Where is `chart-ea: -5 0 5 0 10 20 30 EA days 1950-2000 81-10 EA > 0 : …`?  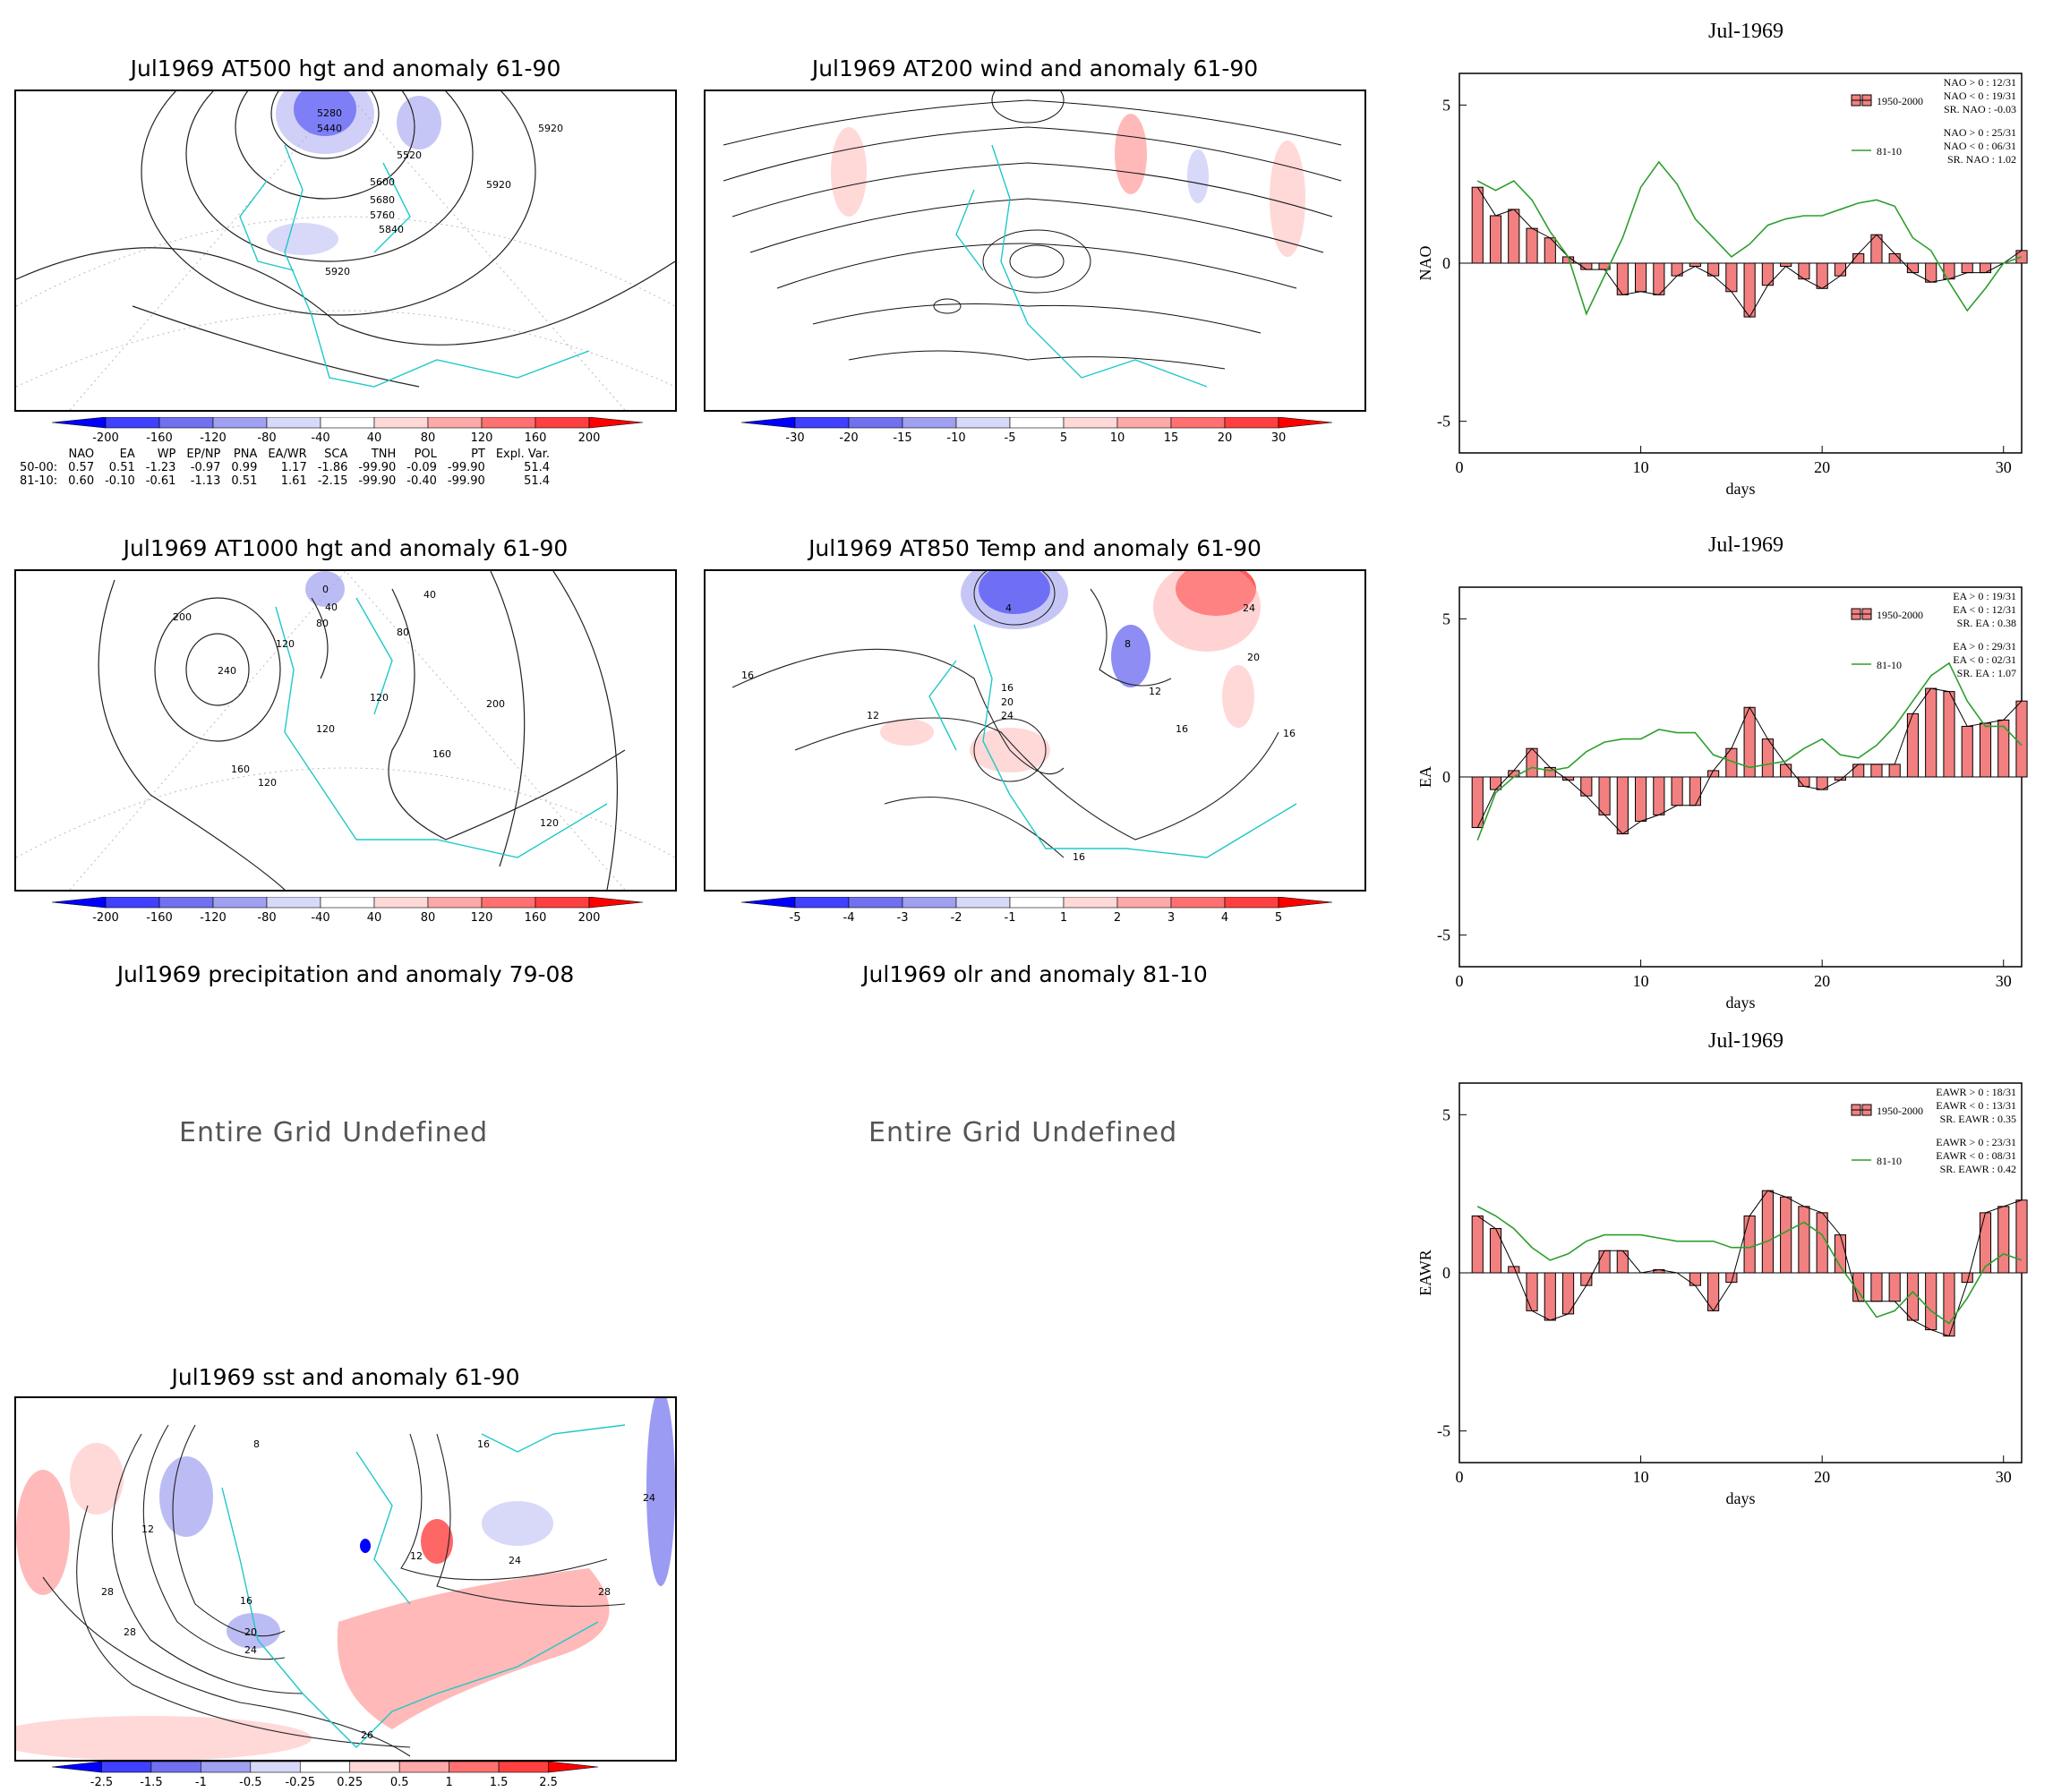
chart-ea: -5 0 5 0 10 20 30 EA days 1950-2000 81-10 EA > 0 : … is located at coordinates (1723, 798).